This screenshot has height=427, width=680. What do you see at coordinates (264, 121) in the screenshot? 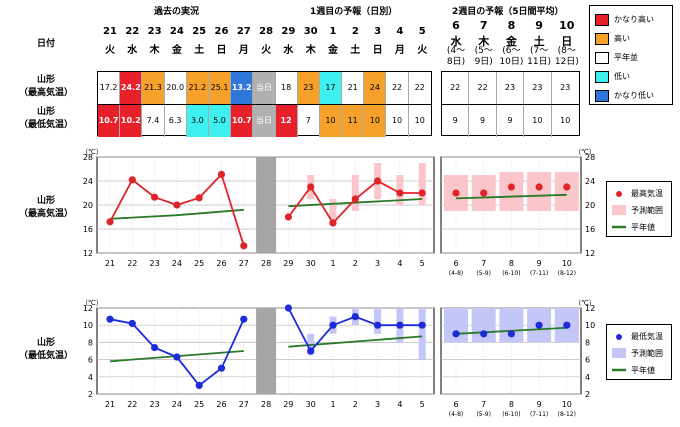
I see `table-cell: 当日` at bounding box center [264, 121].